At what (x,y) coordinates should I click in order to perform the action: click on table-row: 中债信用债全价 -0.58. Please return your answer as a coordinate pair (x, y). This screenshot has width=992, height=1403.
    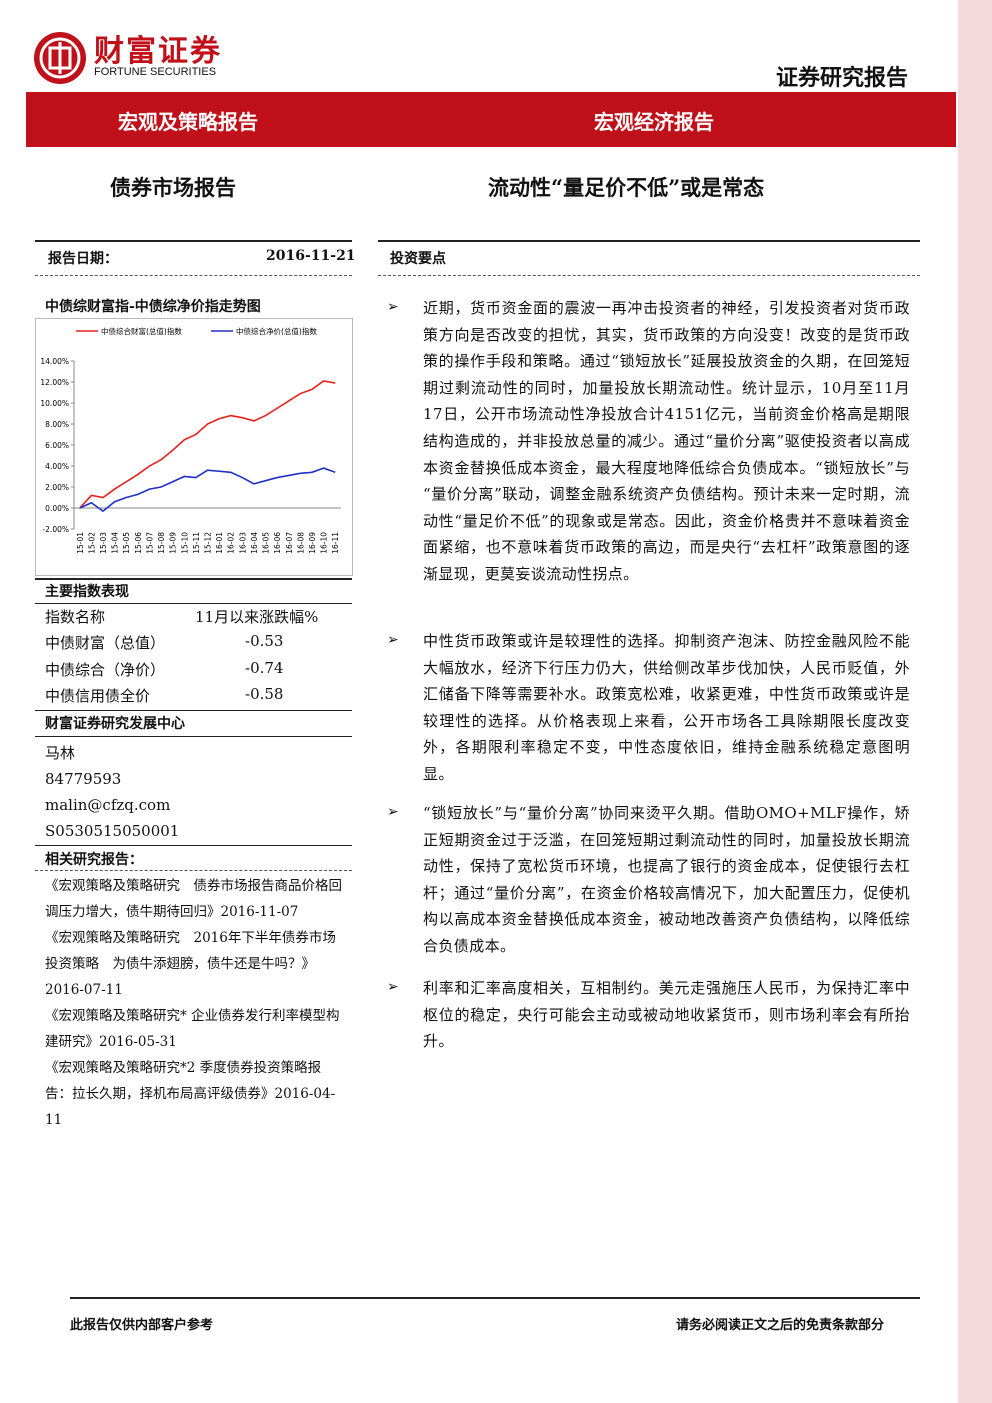
    Looking at the image, I should click on (195, 698).